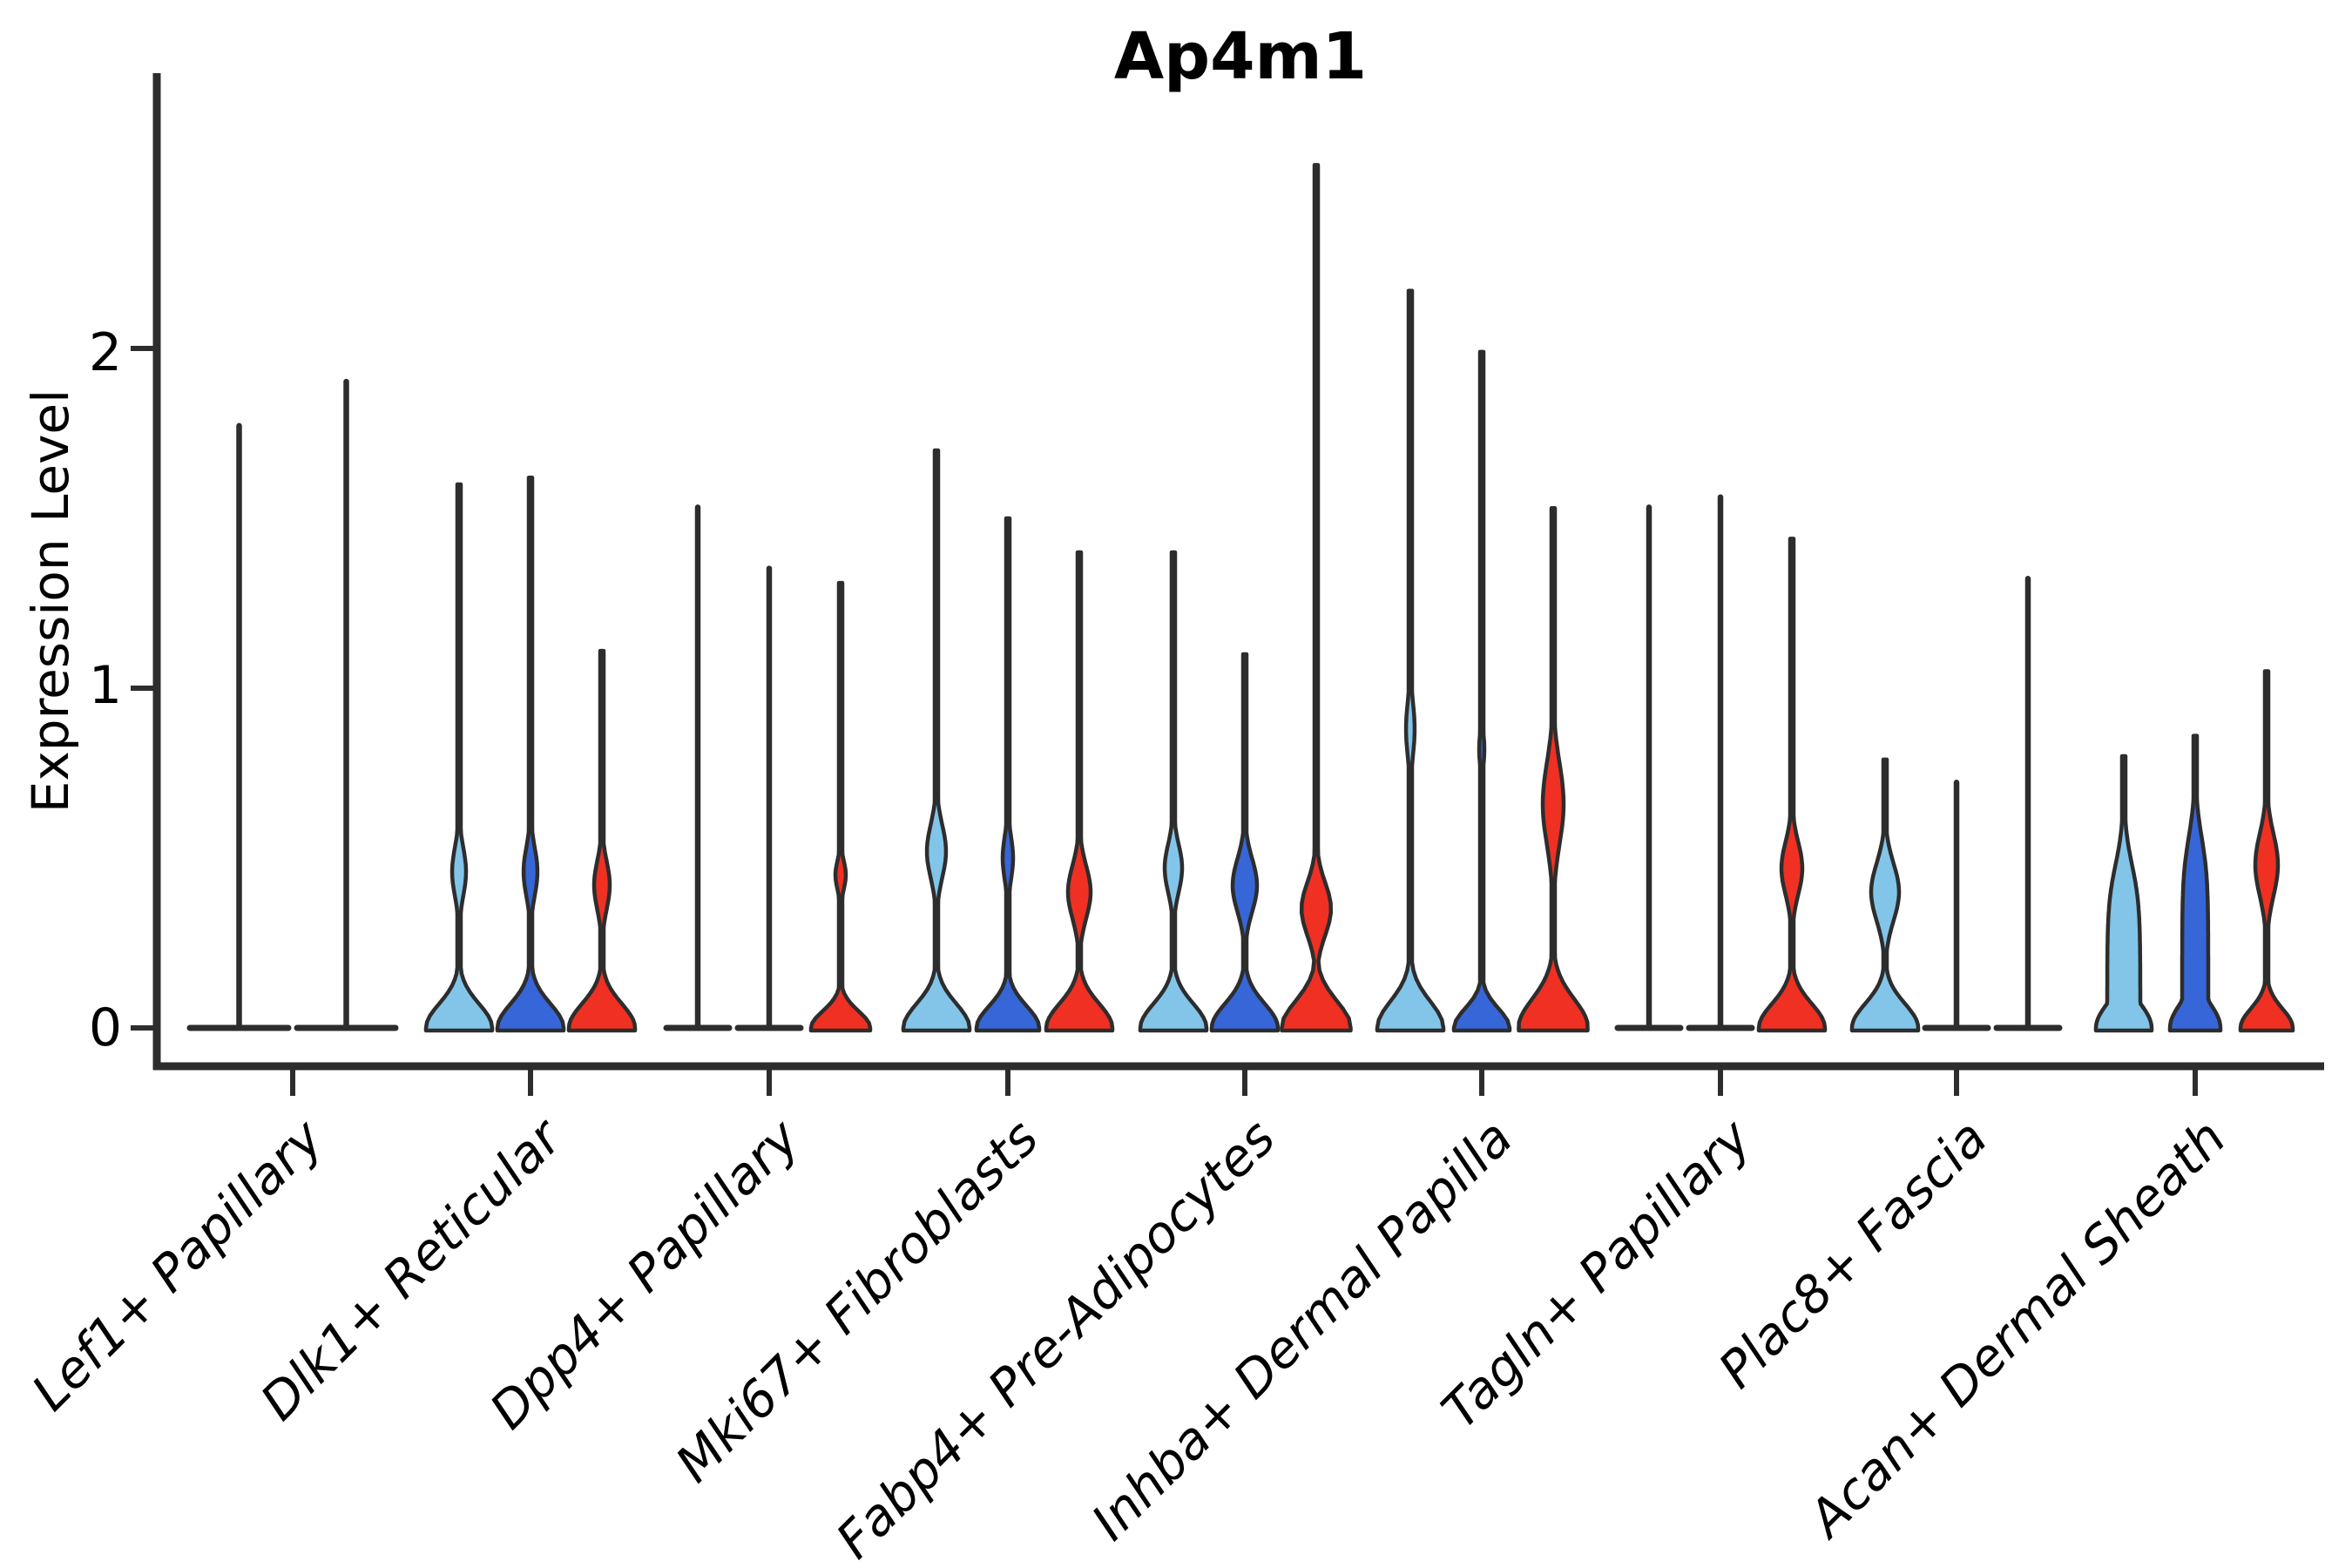 This screenshot has width=2352, height=1568. What do you see at coordinates (105, 352) in the screenshot?
I see `y-tick-label-2: 2` at bounding box center [105, 352].